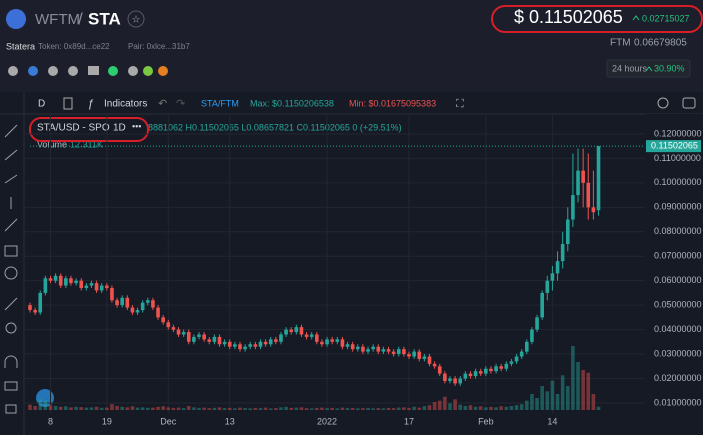 This screenshot has width=703, height=435. What do you see at coordinates (220, 103) in the screenshot?
I see `pair-button: STA/FTM` at bounding box center [220, 103].